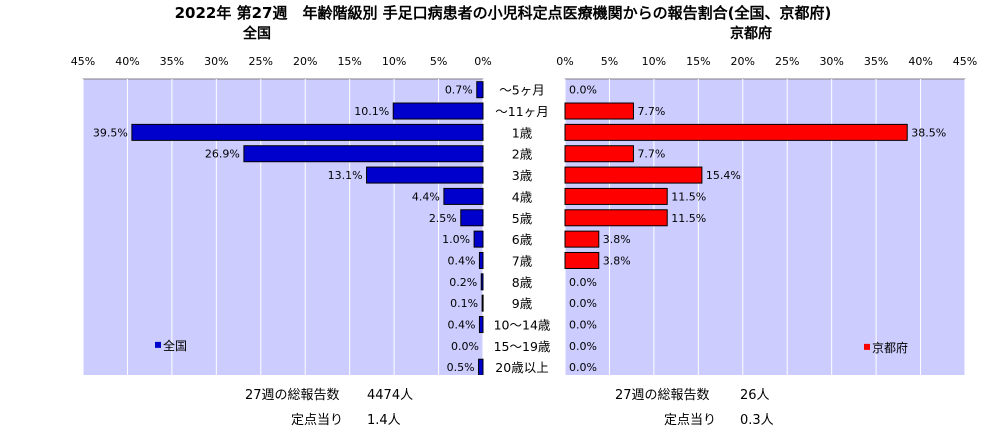 Image resolution: width=1006 pixels, height=430 pixels. What do you see at coordinates (698, 61) in the screenshot?
I see `kyoto-tick-label: 15%` at bounding box center [698, 61].